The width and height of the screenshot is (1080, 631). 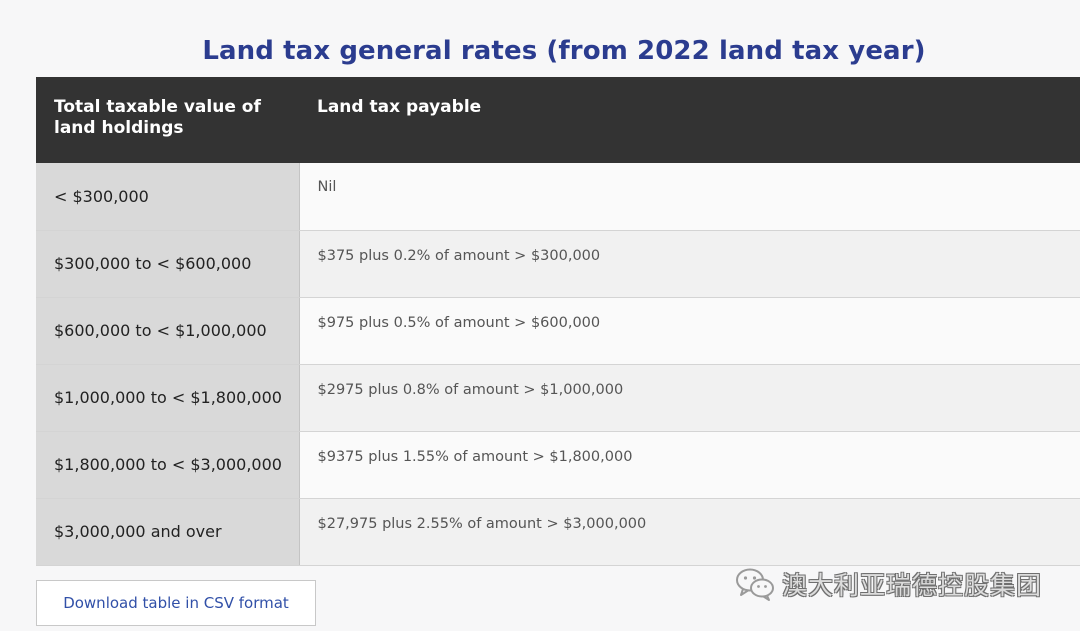 What do you see at coordinates (689, 264) in the screenshot?
I see `tax-payable-cell: $375 plus 0.2% of amount > $300,000` at bounding box center [689, 264].